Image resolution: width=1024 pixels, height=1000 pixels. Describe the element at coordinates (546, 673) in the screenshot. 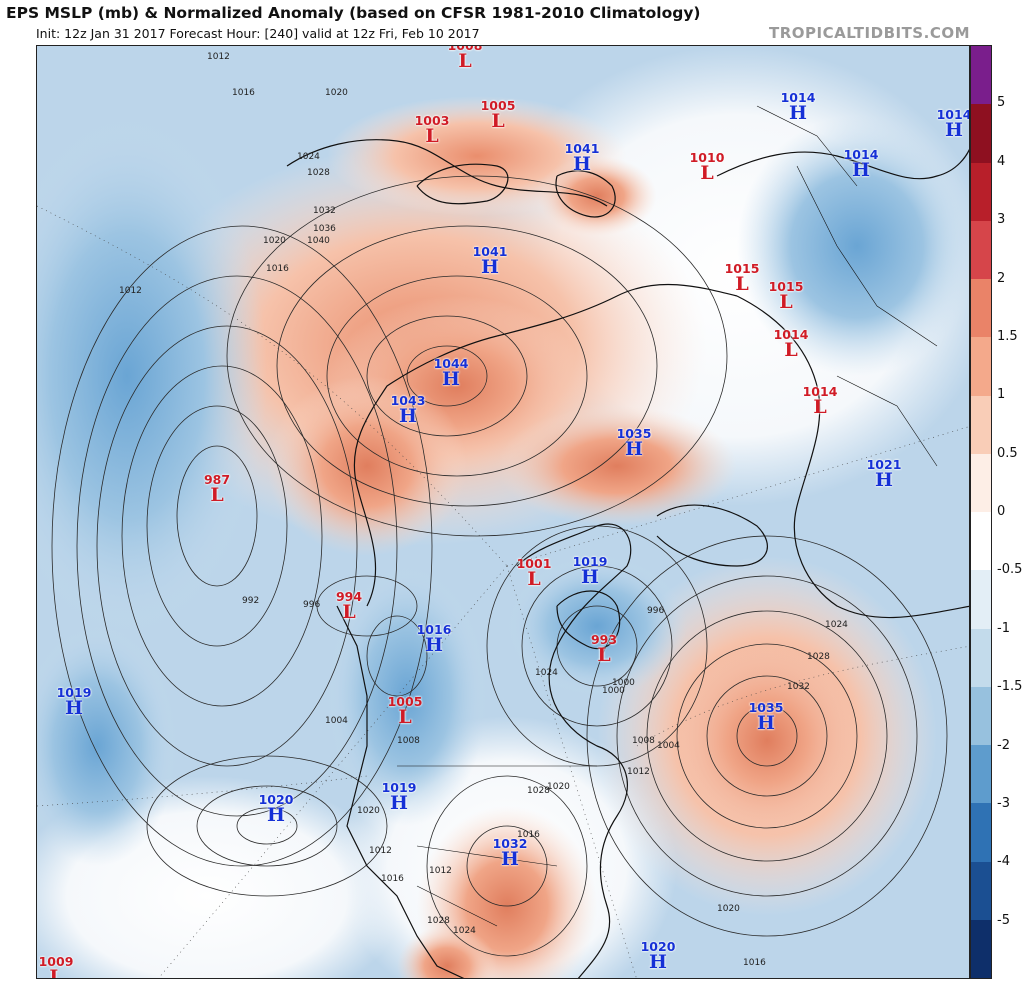

I see `isobar-label: 1024` at that location.